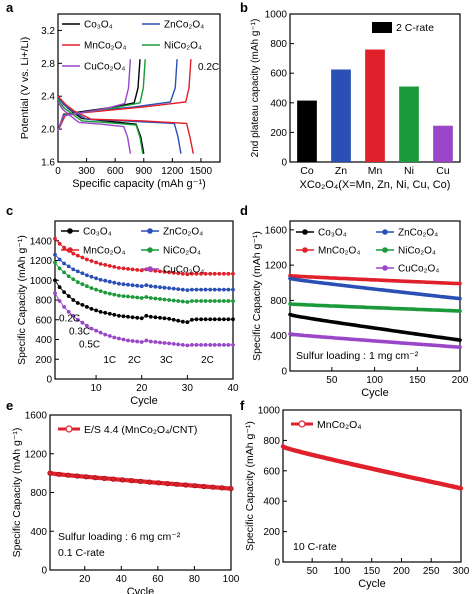  What do you see at coordinates (48, 163) in the screenshot?
I see `y-tick-label: 1.6` at bounding box center [48, 163].